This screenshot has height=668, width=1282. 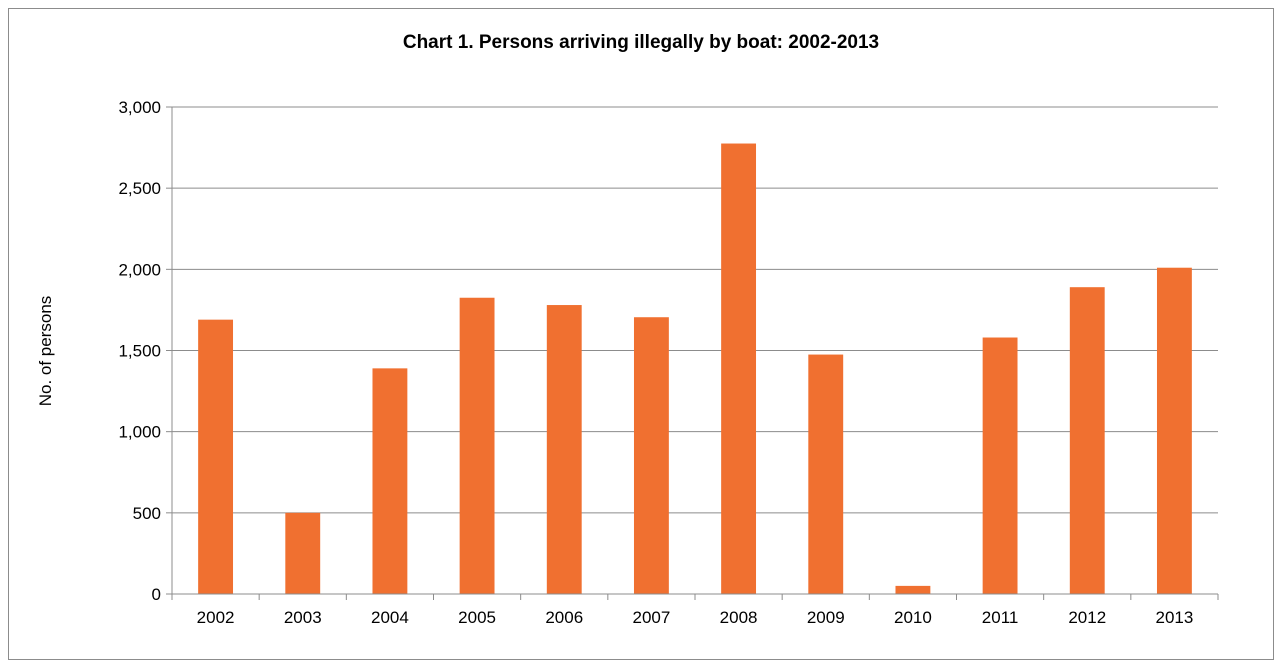 What do you see at coordinates (139, 269) in the screenshot?
I see `y-tick-label: 2,000` at bounding box center [139, 269].